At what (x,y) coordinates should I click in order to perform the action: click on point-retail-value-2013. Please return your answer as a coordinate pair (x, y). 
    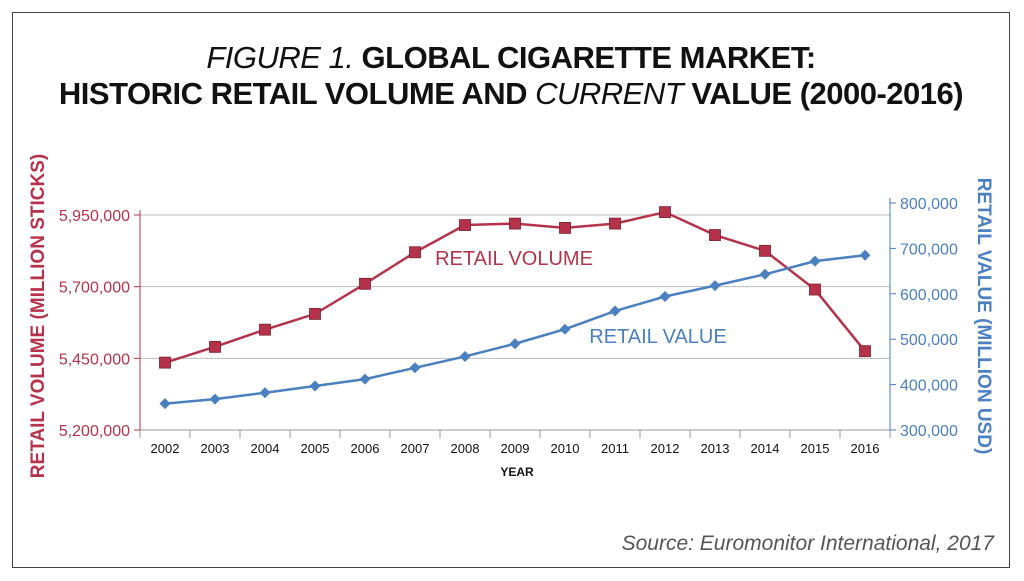
    Looking at the image, I should click on (715, 286).